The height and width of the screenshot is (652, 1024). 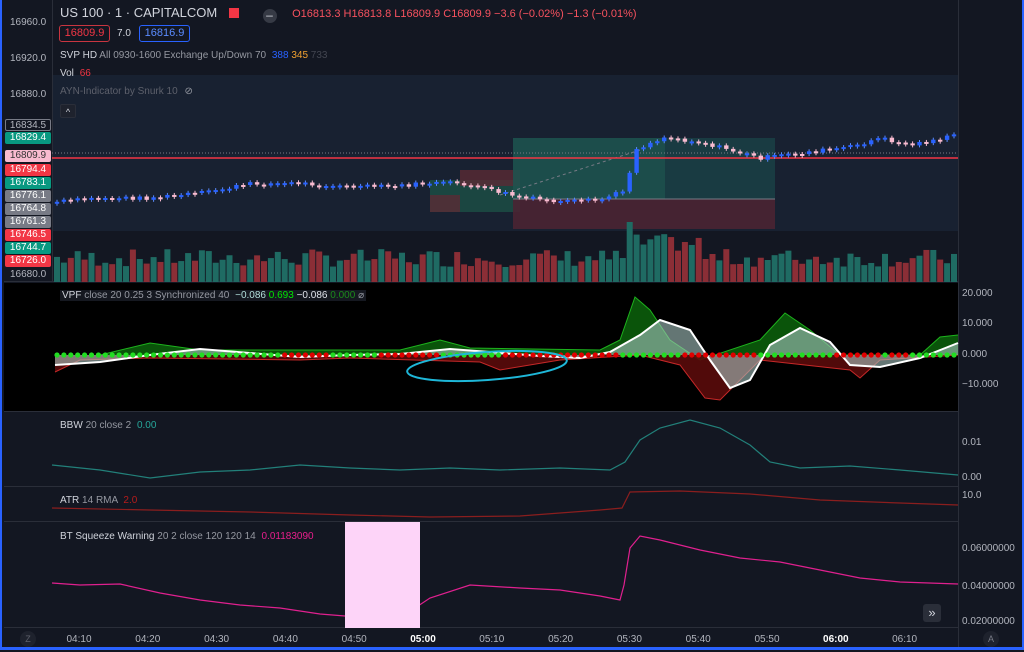 What do you see at coordinates (84, 33) in the screenshot?
I see `sell-button: 16809.9` at bounding box center [84, 33].